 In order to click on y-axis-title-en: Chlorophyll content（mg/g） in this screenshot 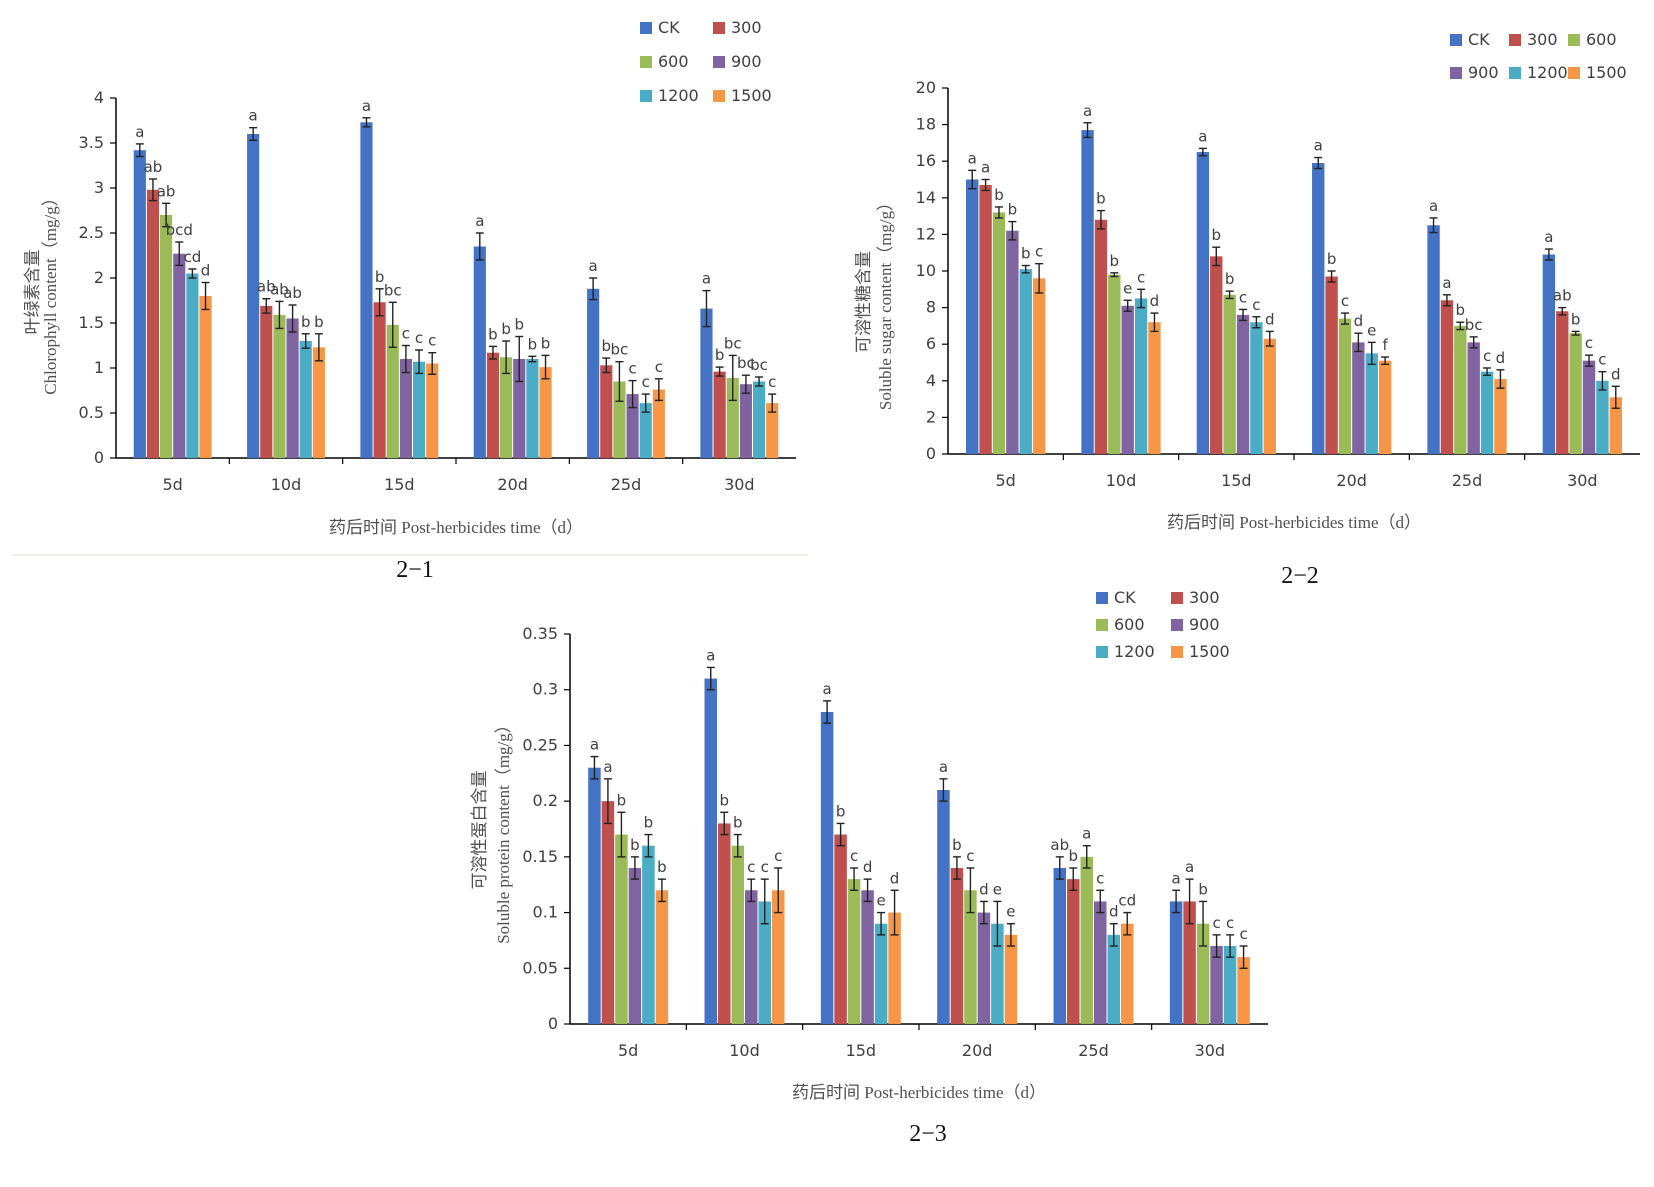, I will do `click(50, 291)`.